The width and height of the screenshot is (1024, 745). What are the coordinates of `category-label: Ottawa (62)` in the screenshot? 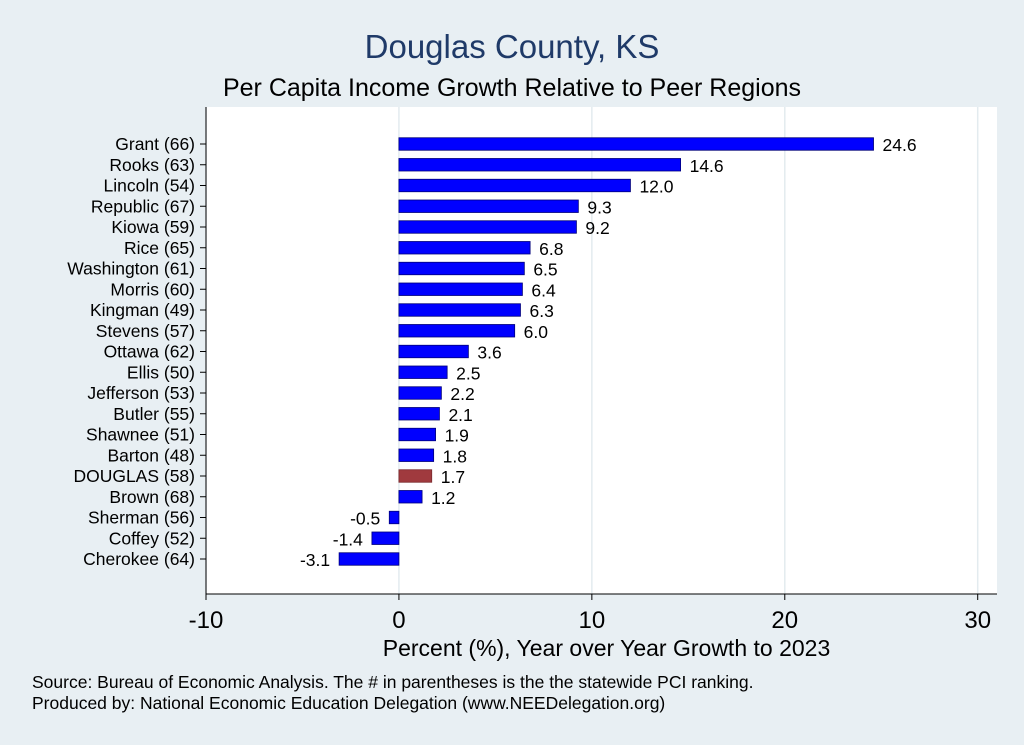 It's located at (149, 352).